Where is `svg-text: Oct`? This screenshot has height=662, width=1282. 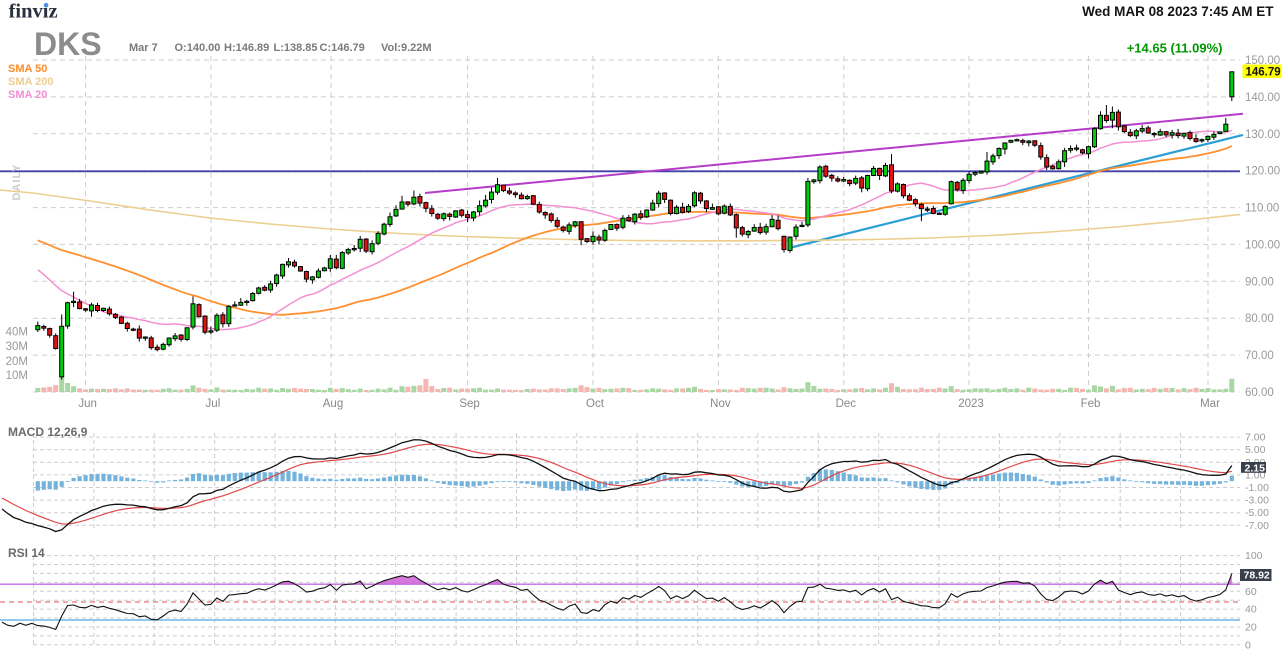 svg-text: Oct is located at coordinates (595, 404).